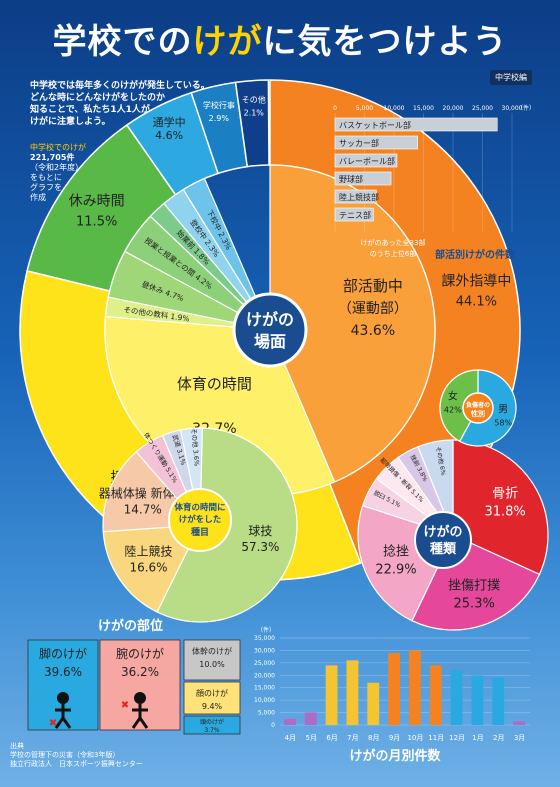 Image resolution: width=560 pixels, height=787 pixels. I want to click on club-chart-title: 部活別けがの件数, so click(475, 254).